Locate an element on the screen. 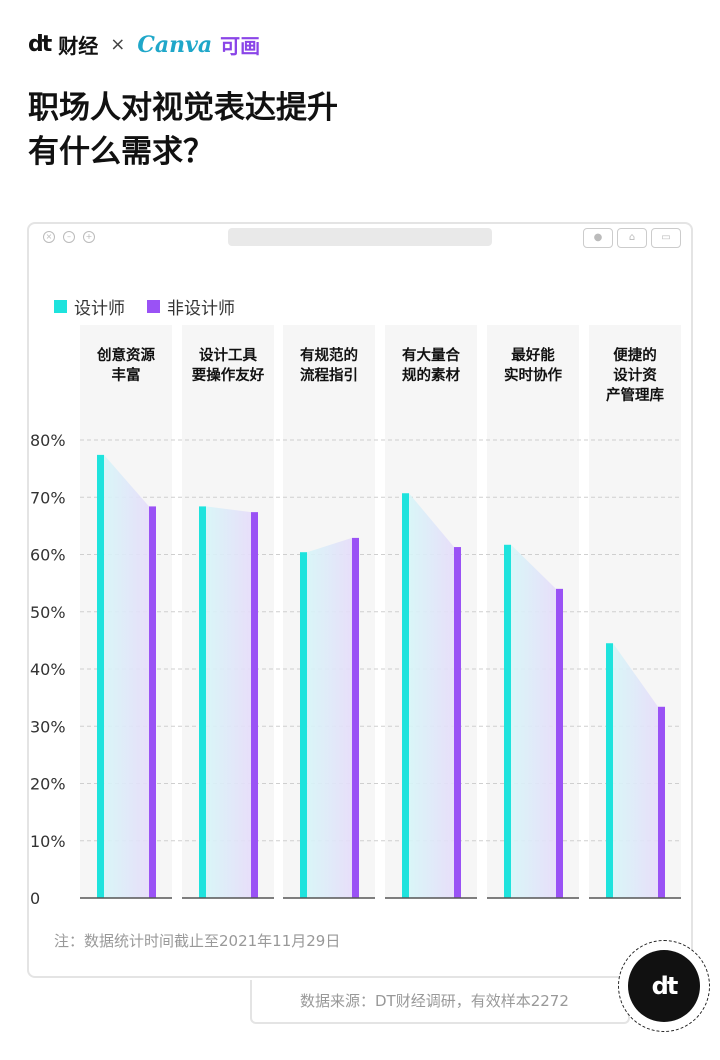  category-label-line: 规的素材 is located at coordinates (431, 376).